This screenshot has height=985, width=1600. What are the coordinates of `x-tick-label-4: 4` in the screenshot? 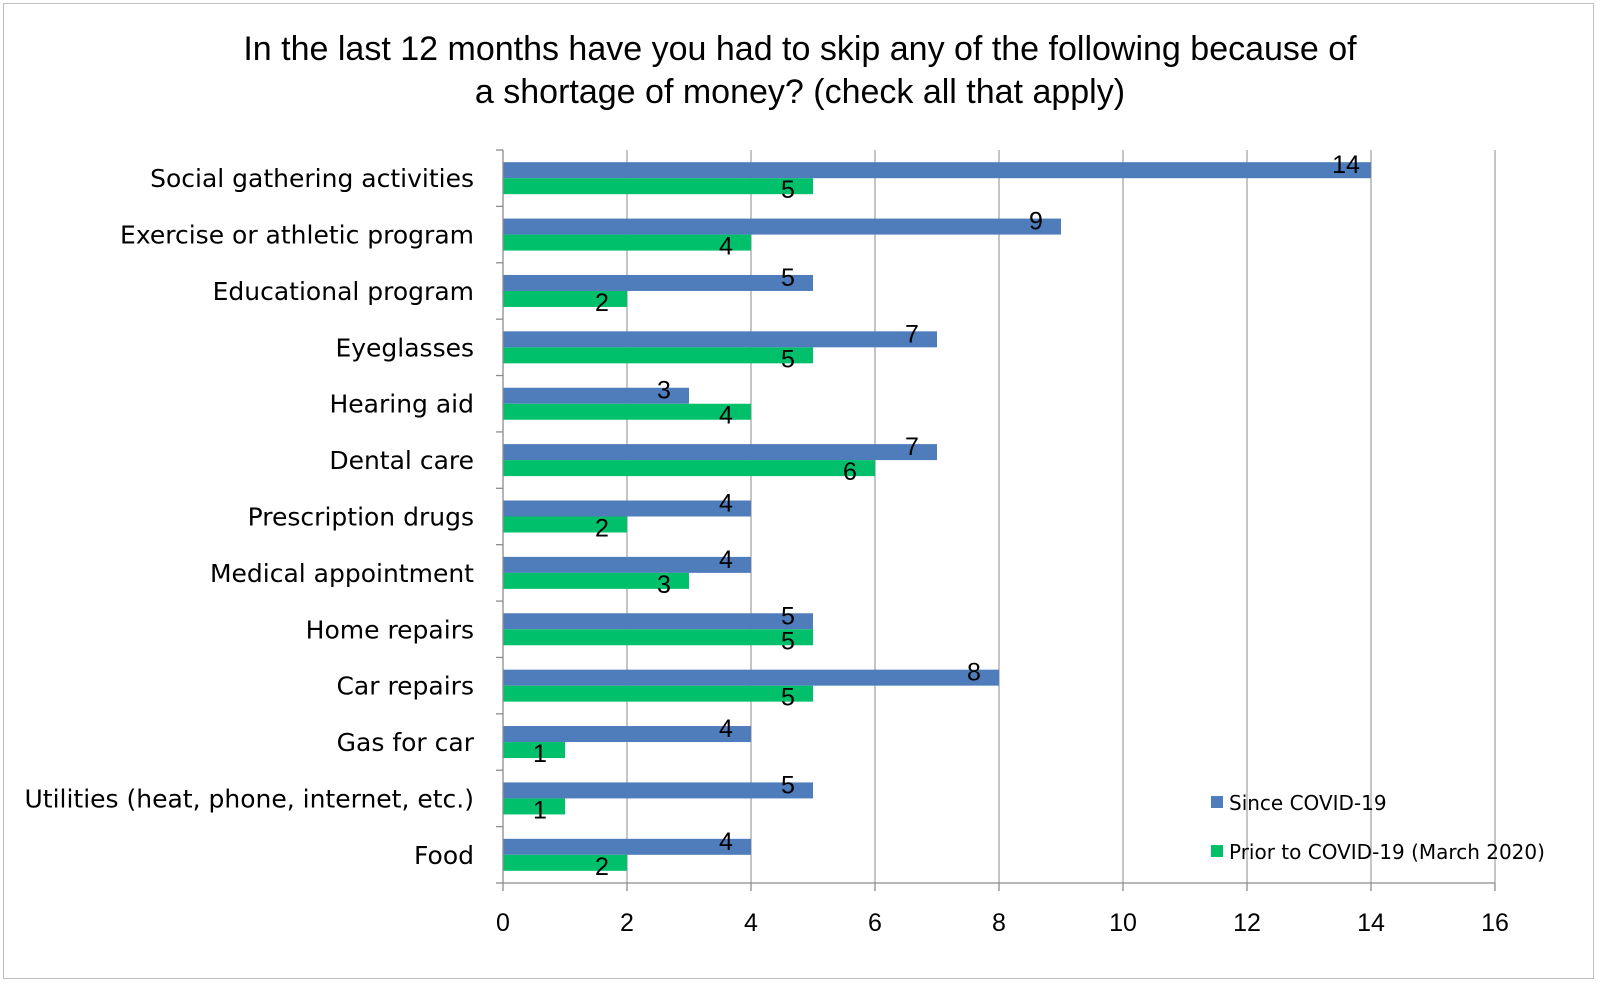 It's located at (751, 923).